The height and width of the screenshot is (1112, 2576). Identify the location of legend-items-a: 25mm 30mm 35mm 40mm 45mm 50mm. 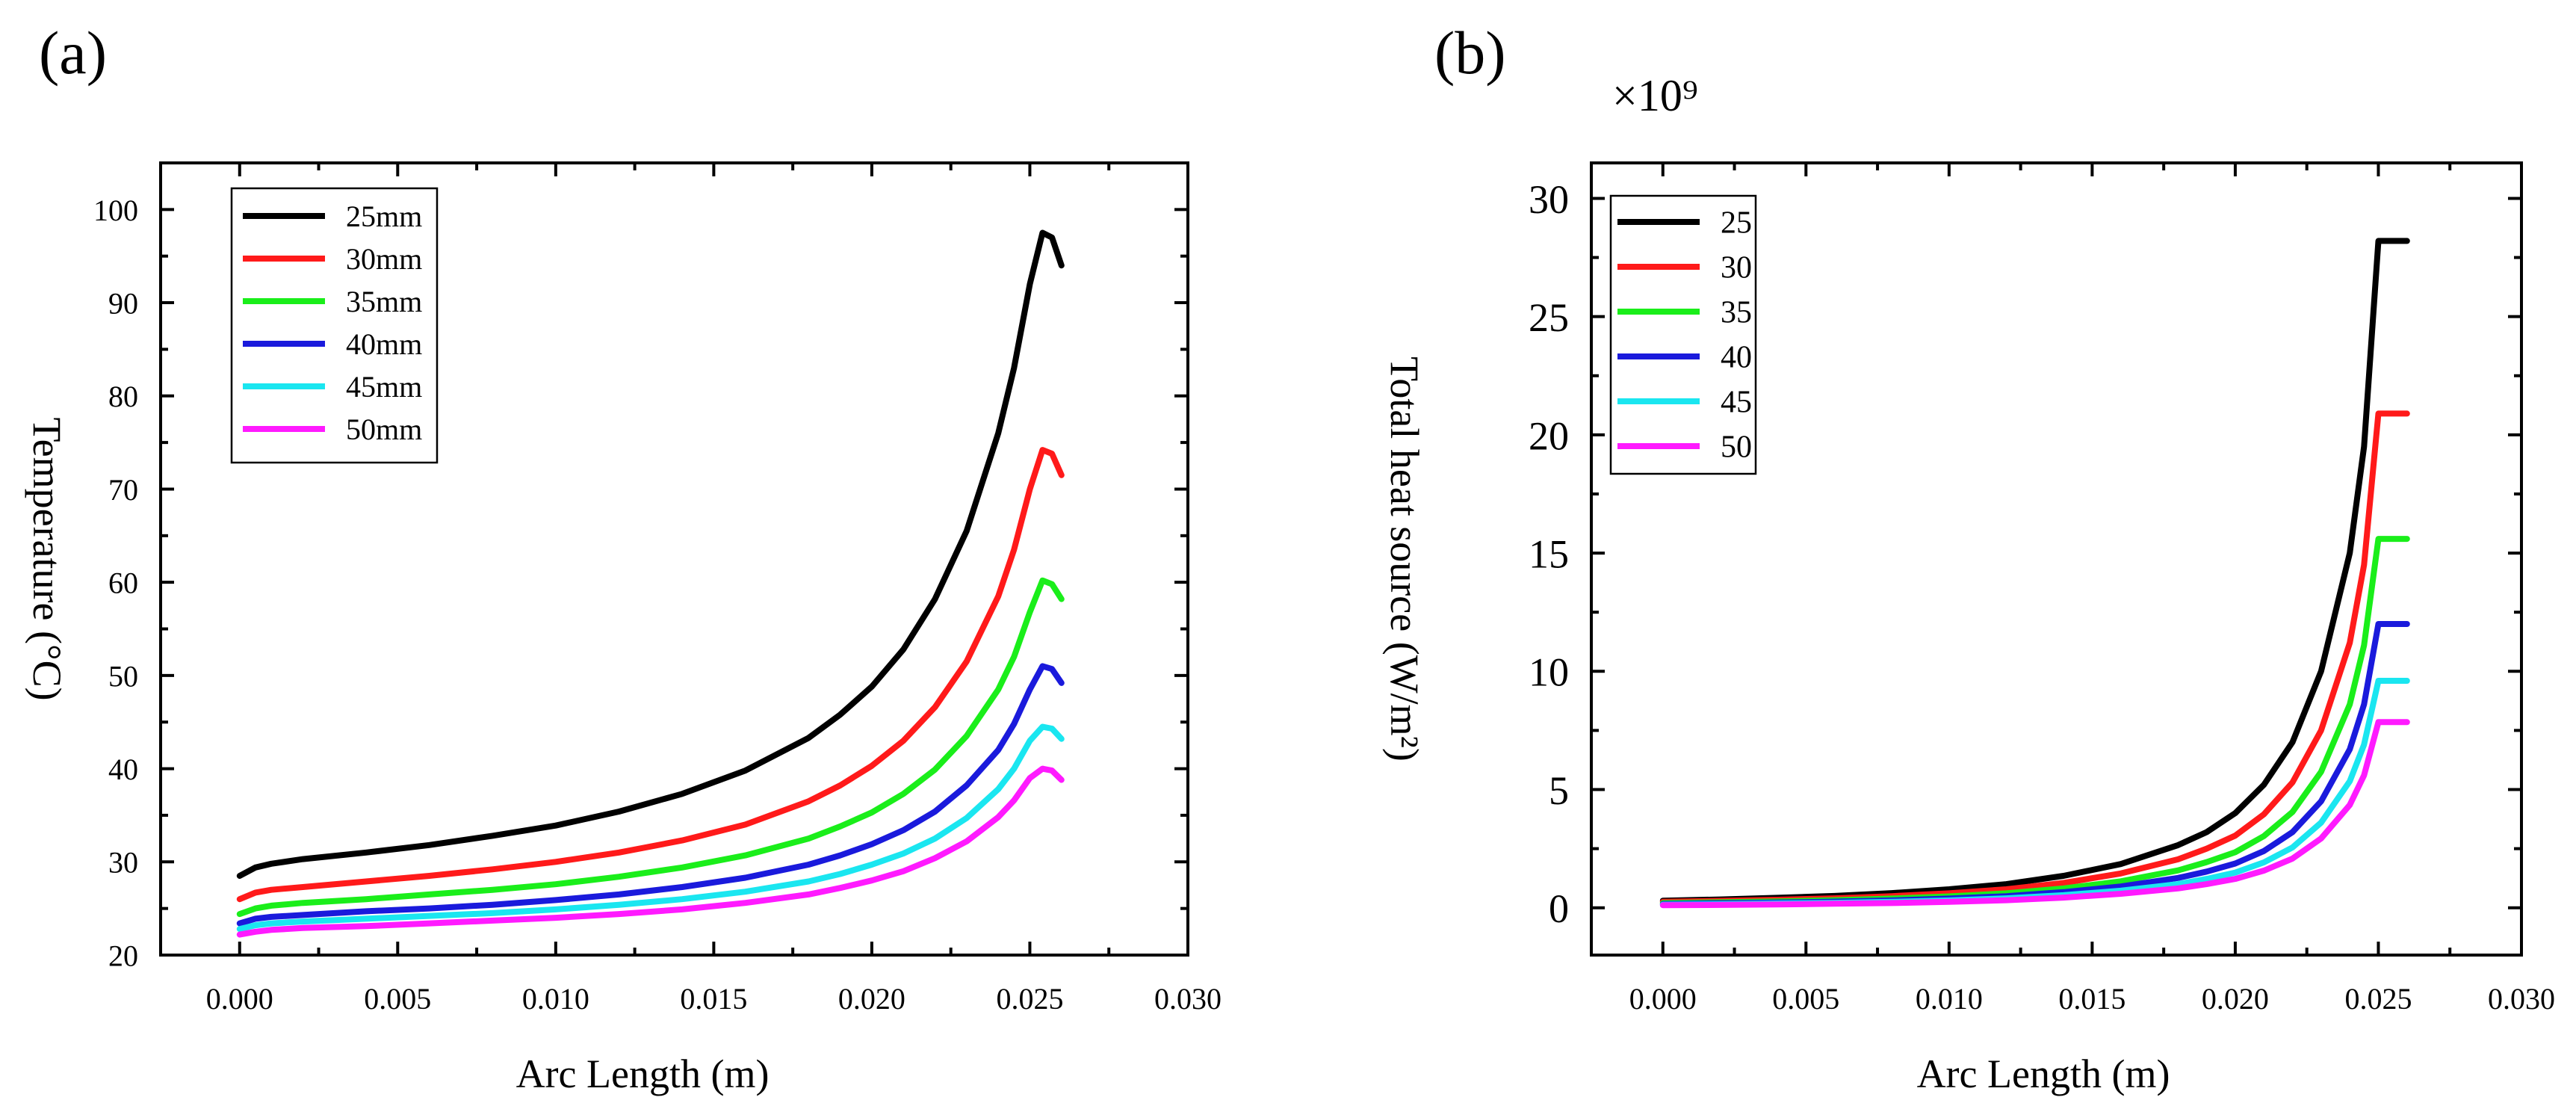
(332, 323).